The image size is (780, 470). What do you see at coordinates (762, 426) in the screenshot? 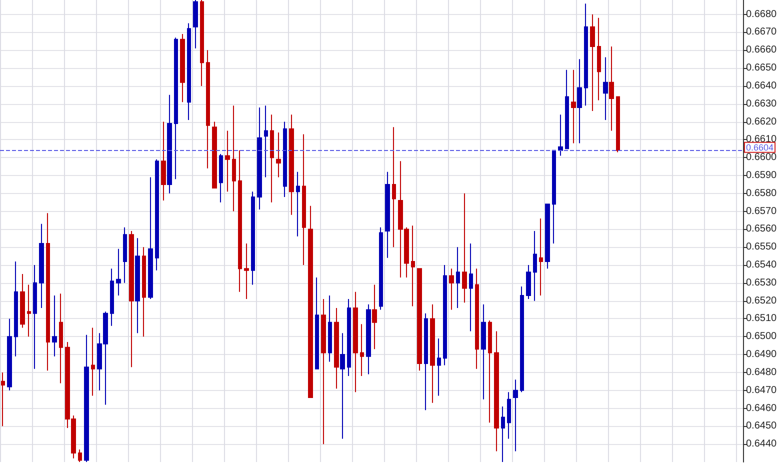
I see `y-tick-label: 0.6450` at bounding box center [762, 426].